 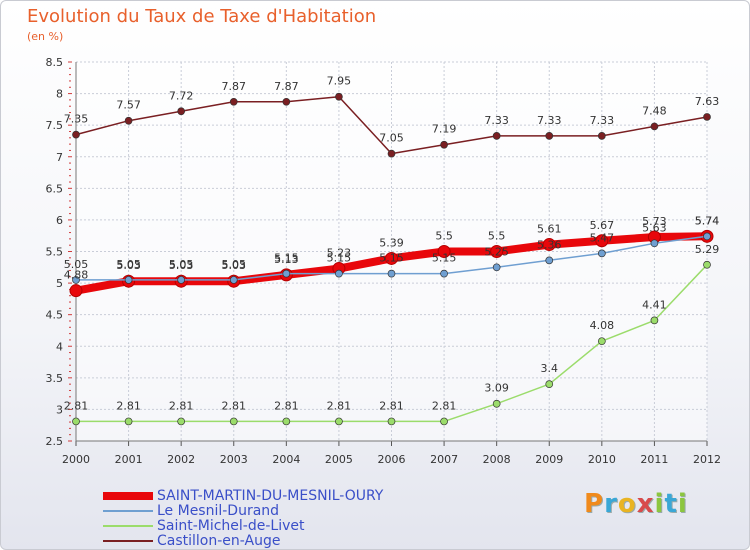 I want to click on y-tick-label: 6, so click(x=59, y=220).